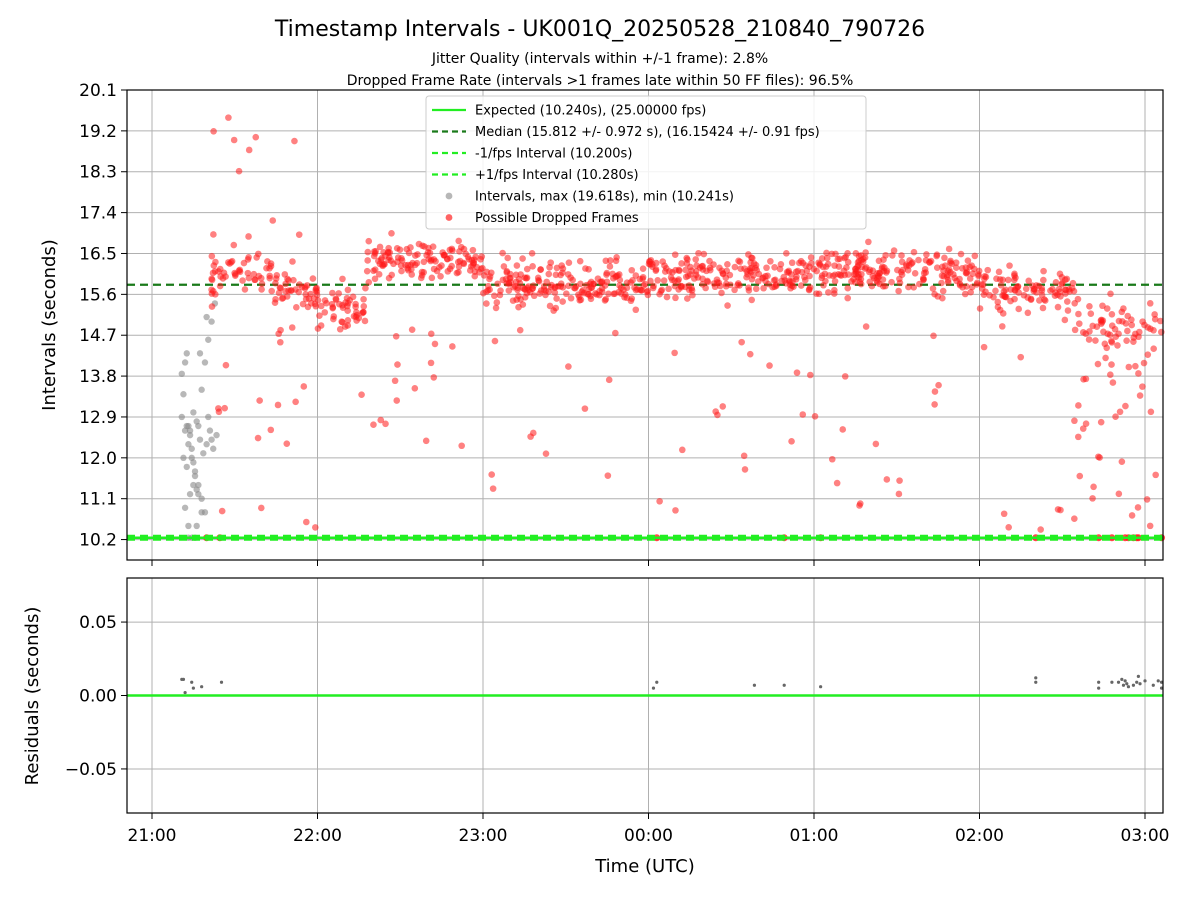 This screenshot has height=904, width=1200. What do you see at coordinates (98, 459) in the screenshot?
I see `top-y-tick-label: 12.0` at bounding box center [98, 459].